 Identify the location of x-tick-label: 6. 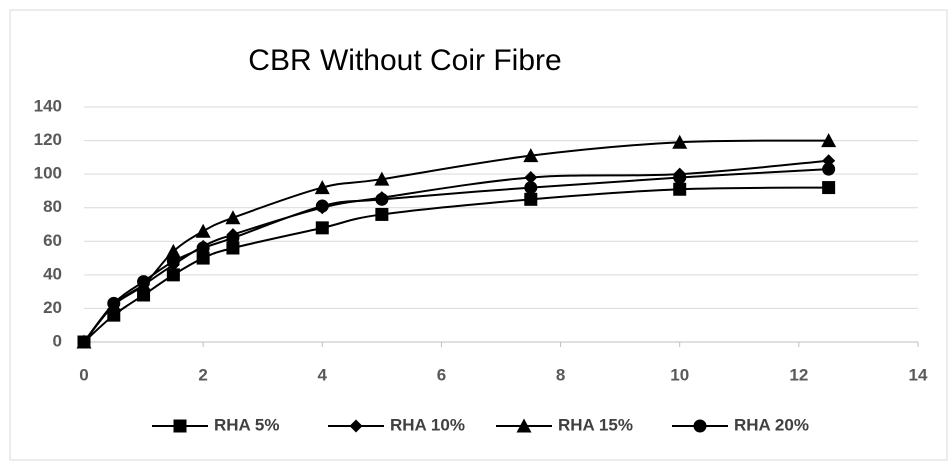
(441, 374).